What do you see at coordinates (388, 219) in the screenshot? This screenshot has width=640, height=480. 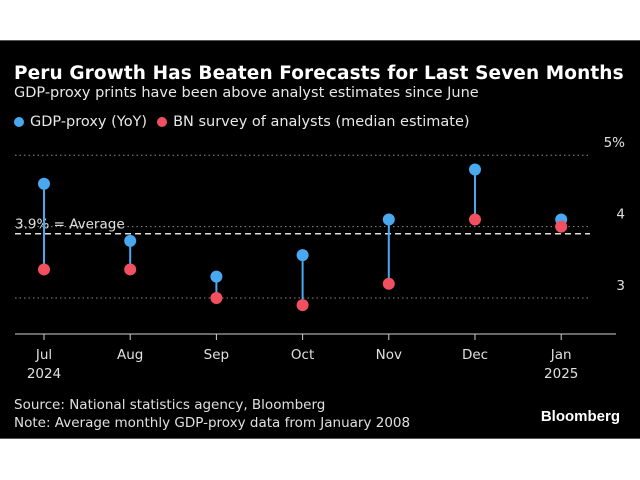 I see `point-gdp-proxy-nov` at bounding box center [388, 219].